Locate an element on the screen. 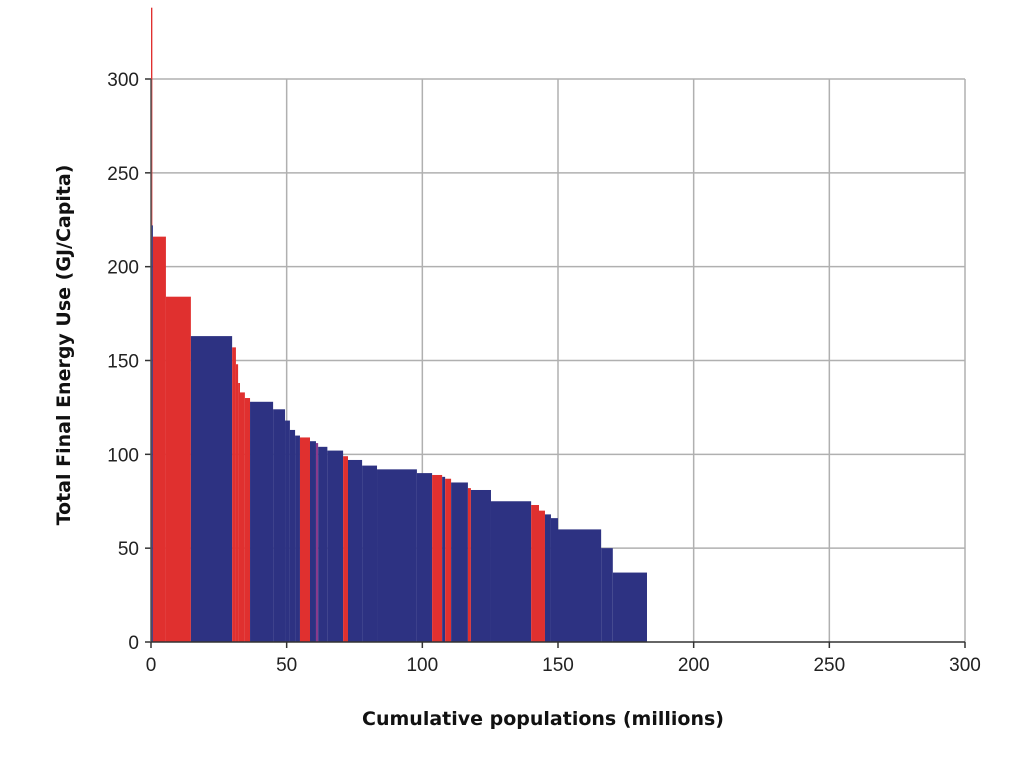  x-tick-label: 100 is located at coordinates (422, 665).